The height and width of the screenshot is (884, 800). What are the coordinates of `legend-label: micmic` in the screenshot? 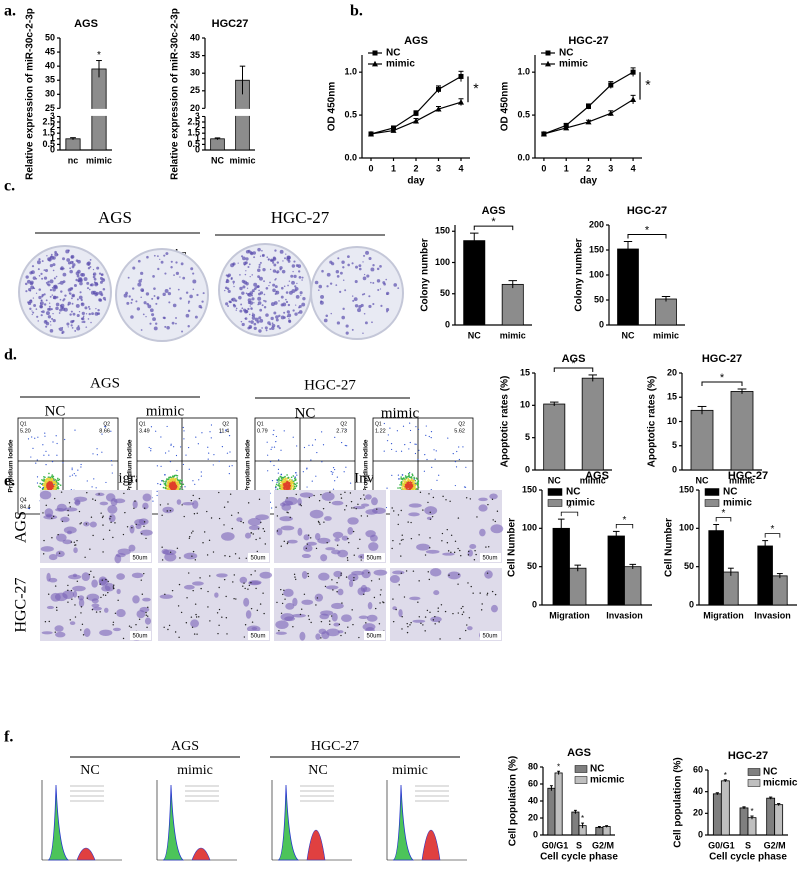 It's located at (607, 780).